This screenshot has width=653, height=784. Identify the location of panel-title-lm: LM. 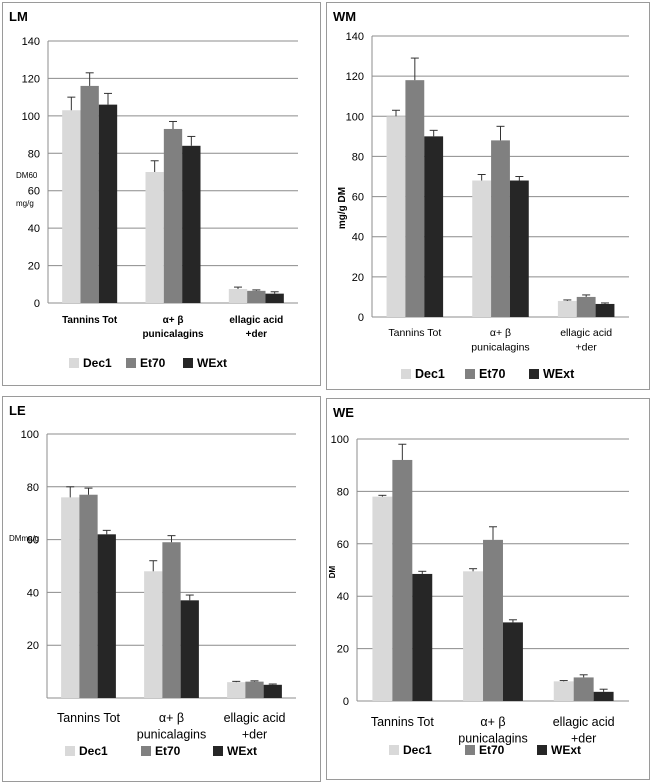
(18, 16).